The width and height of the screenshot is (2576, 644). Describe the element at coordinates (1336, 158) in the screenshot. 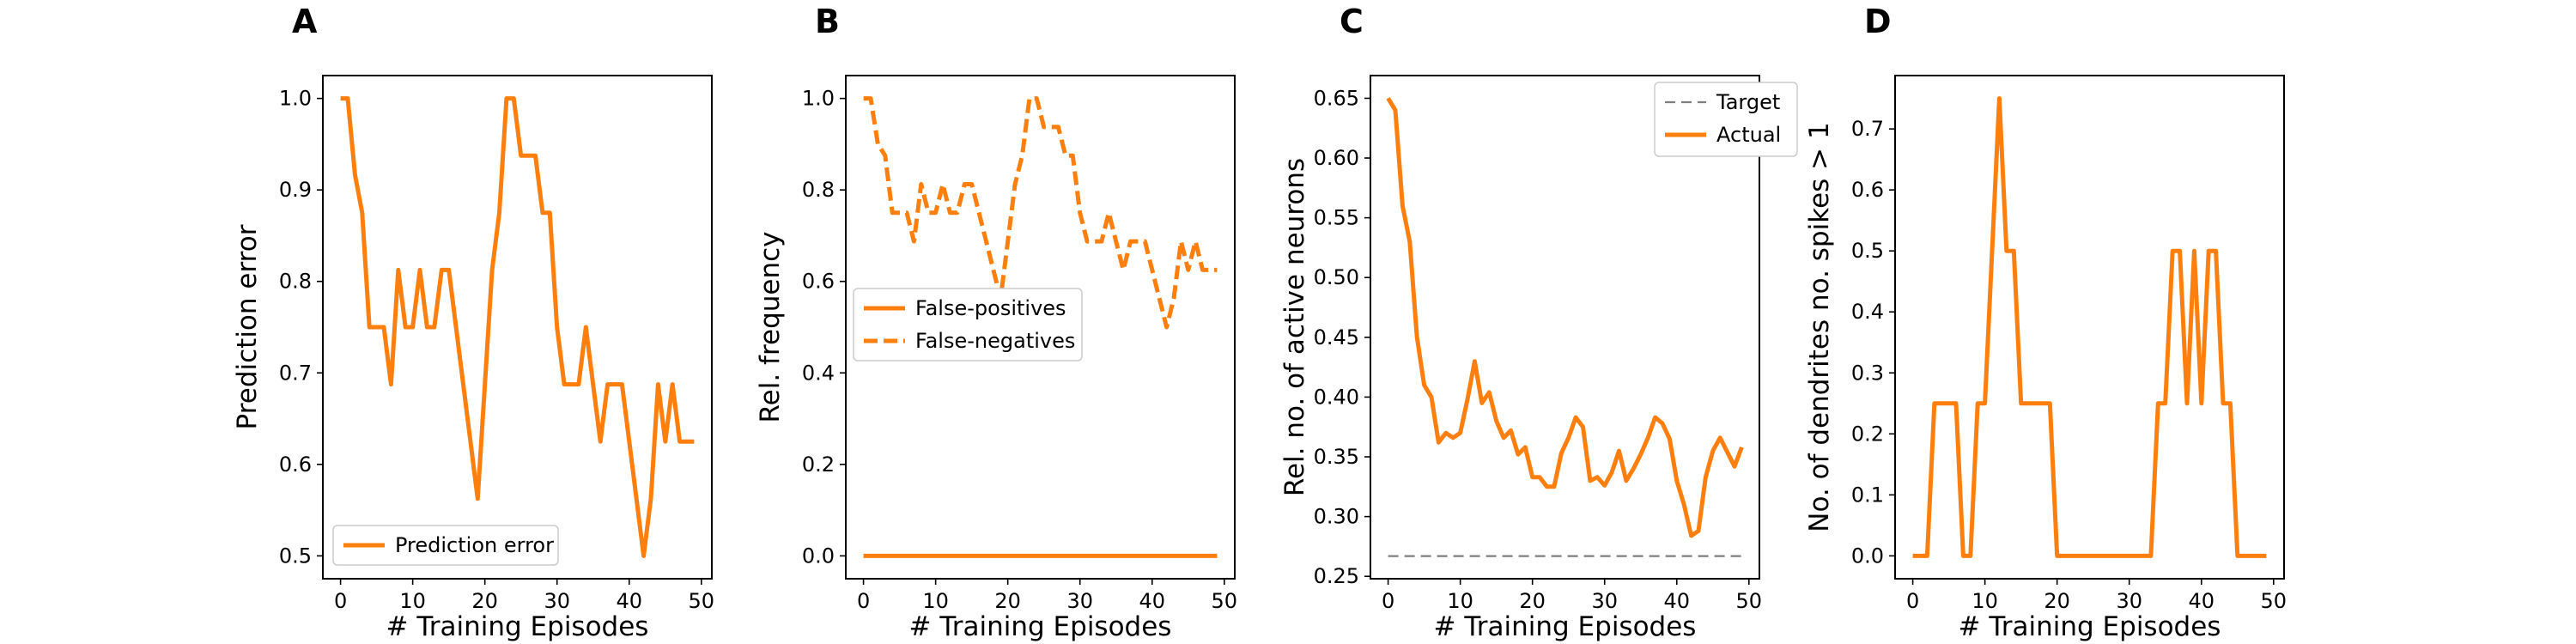

I see `y-tick-label: 0.60` at that location.